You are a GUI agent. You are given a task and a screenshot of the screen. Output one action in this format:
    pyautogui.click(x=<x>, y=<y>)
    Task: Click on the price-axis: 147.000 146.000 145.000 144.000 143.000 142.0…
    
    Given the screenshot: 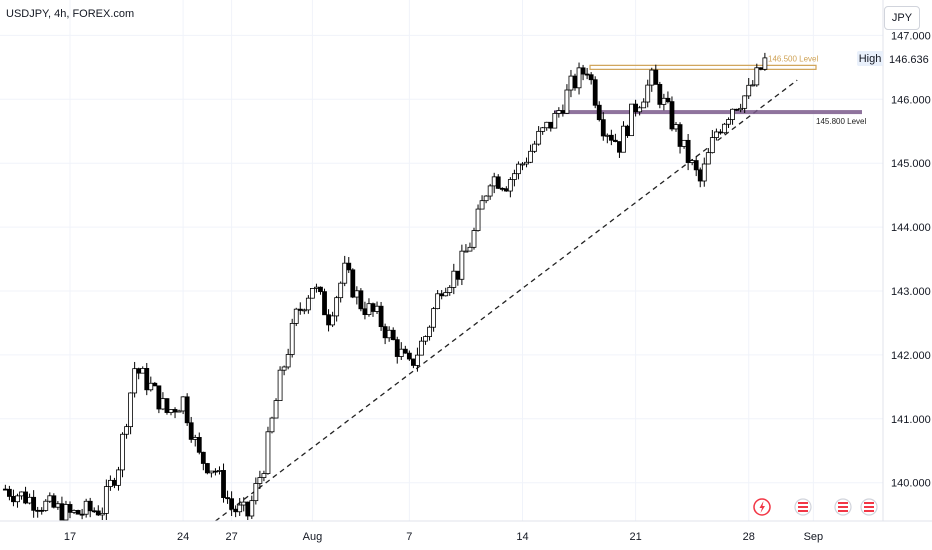 What is the action you would take?
    pyautogui.click(x=894, y=260)
    